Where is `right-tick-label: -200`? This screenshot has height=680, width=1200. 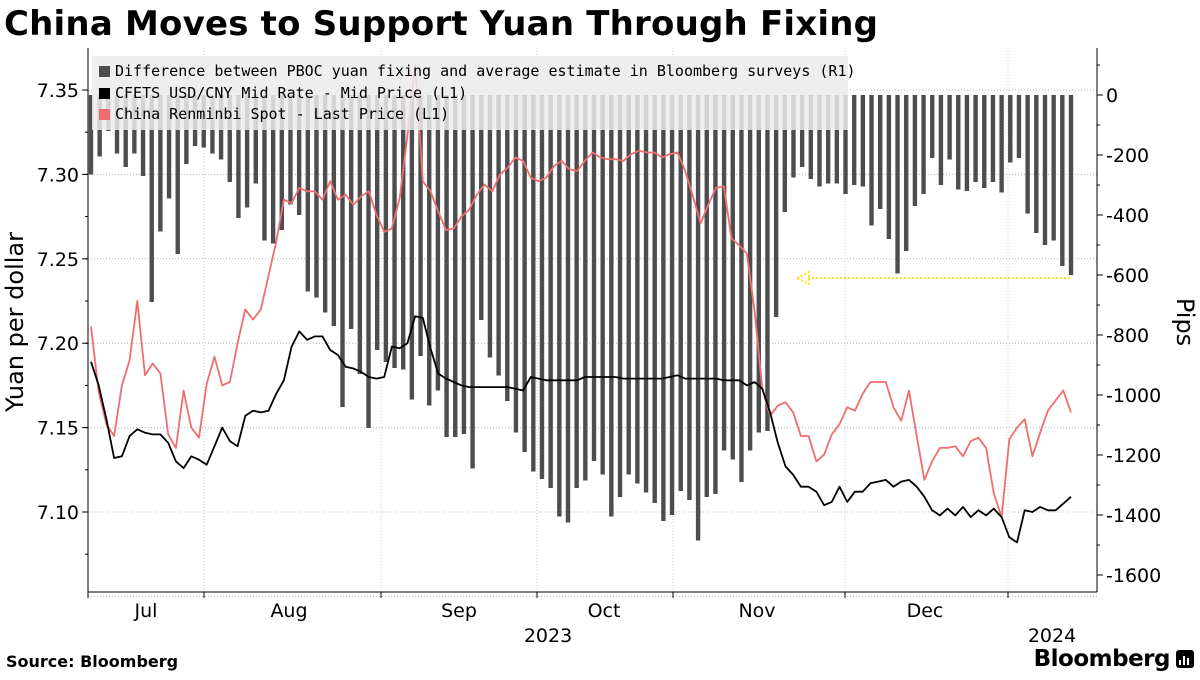
right-tick-label: -200 is located at coordinates (1127, 156).